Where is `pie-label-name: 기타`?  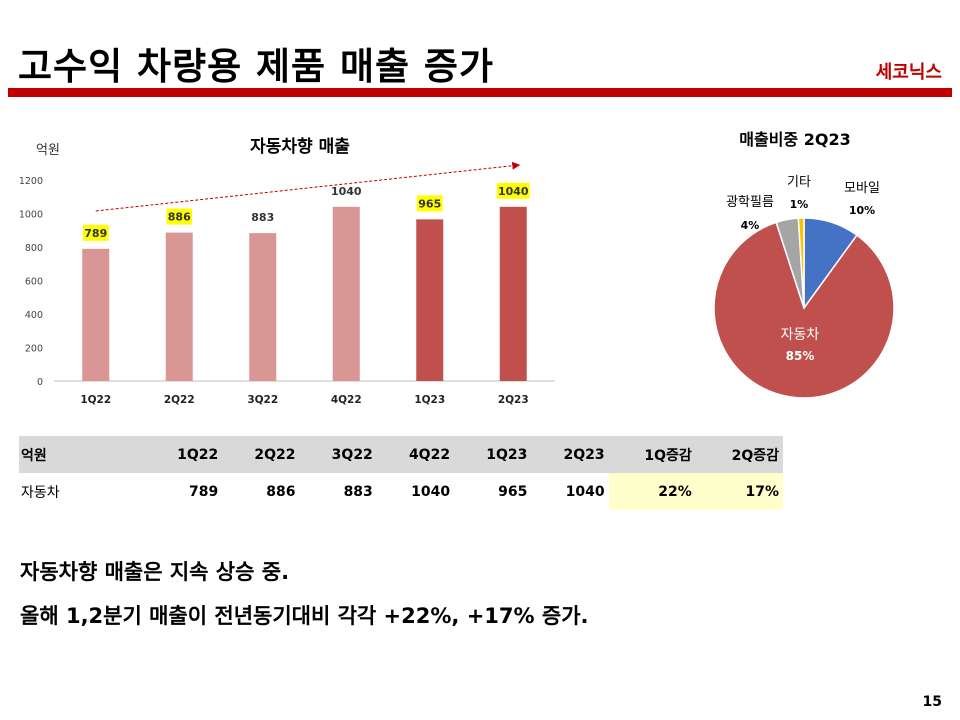
pie-label-name: 기타 is located at coordinates (799, 182).